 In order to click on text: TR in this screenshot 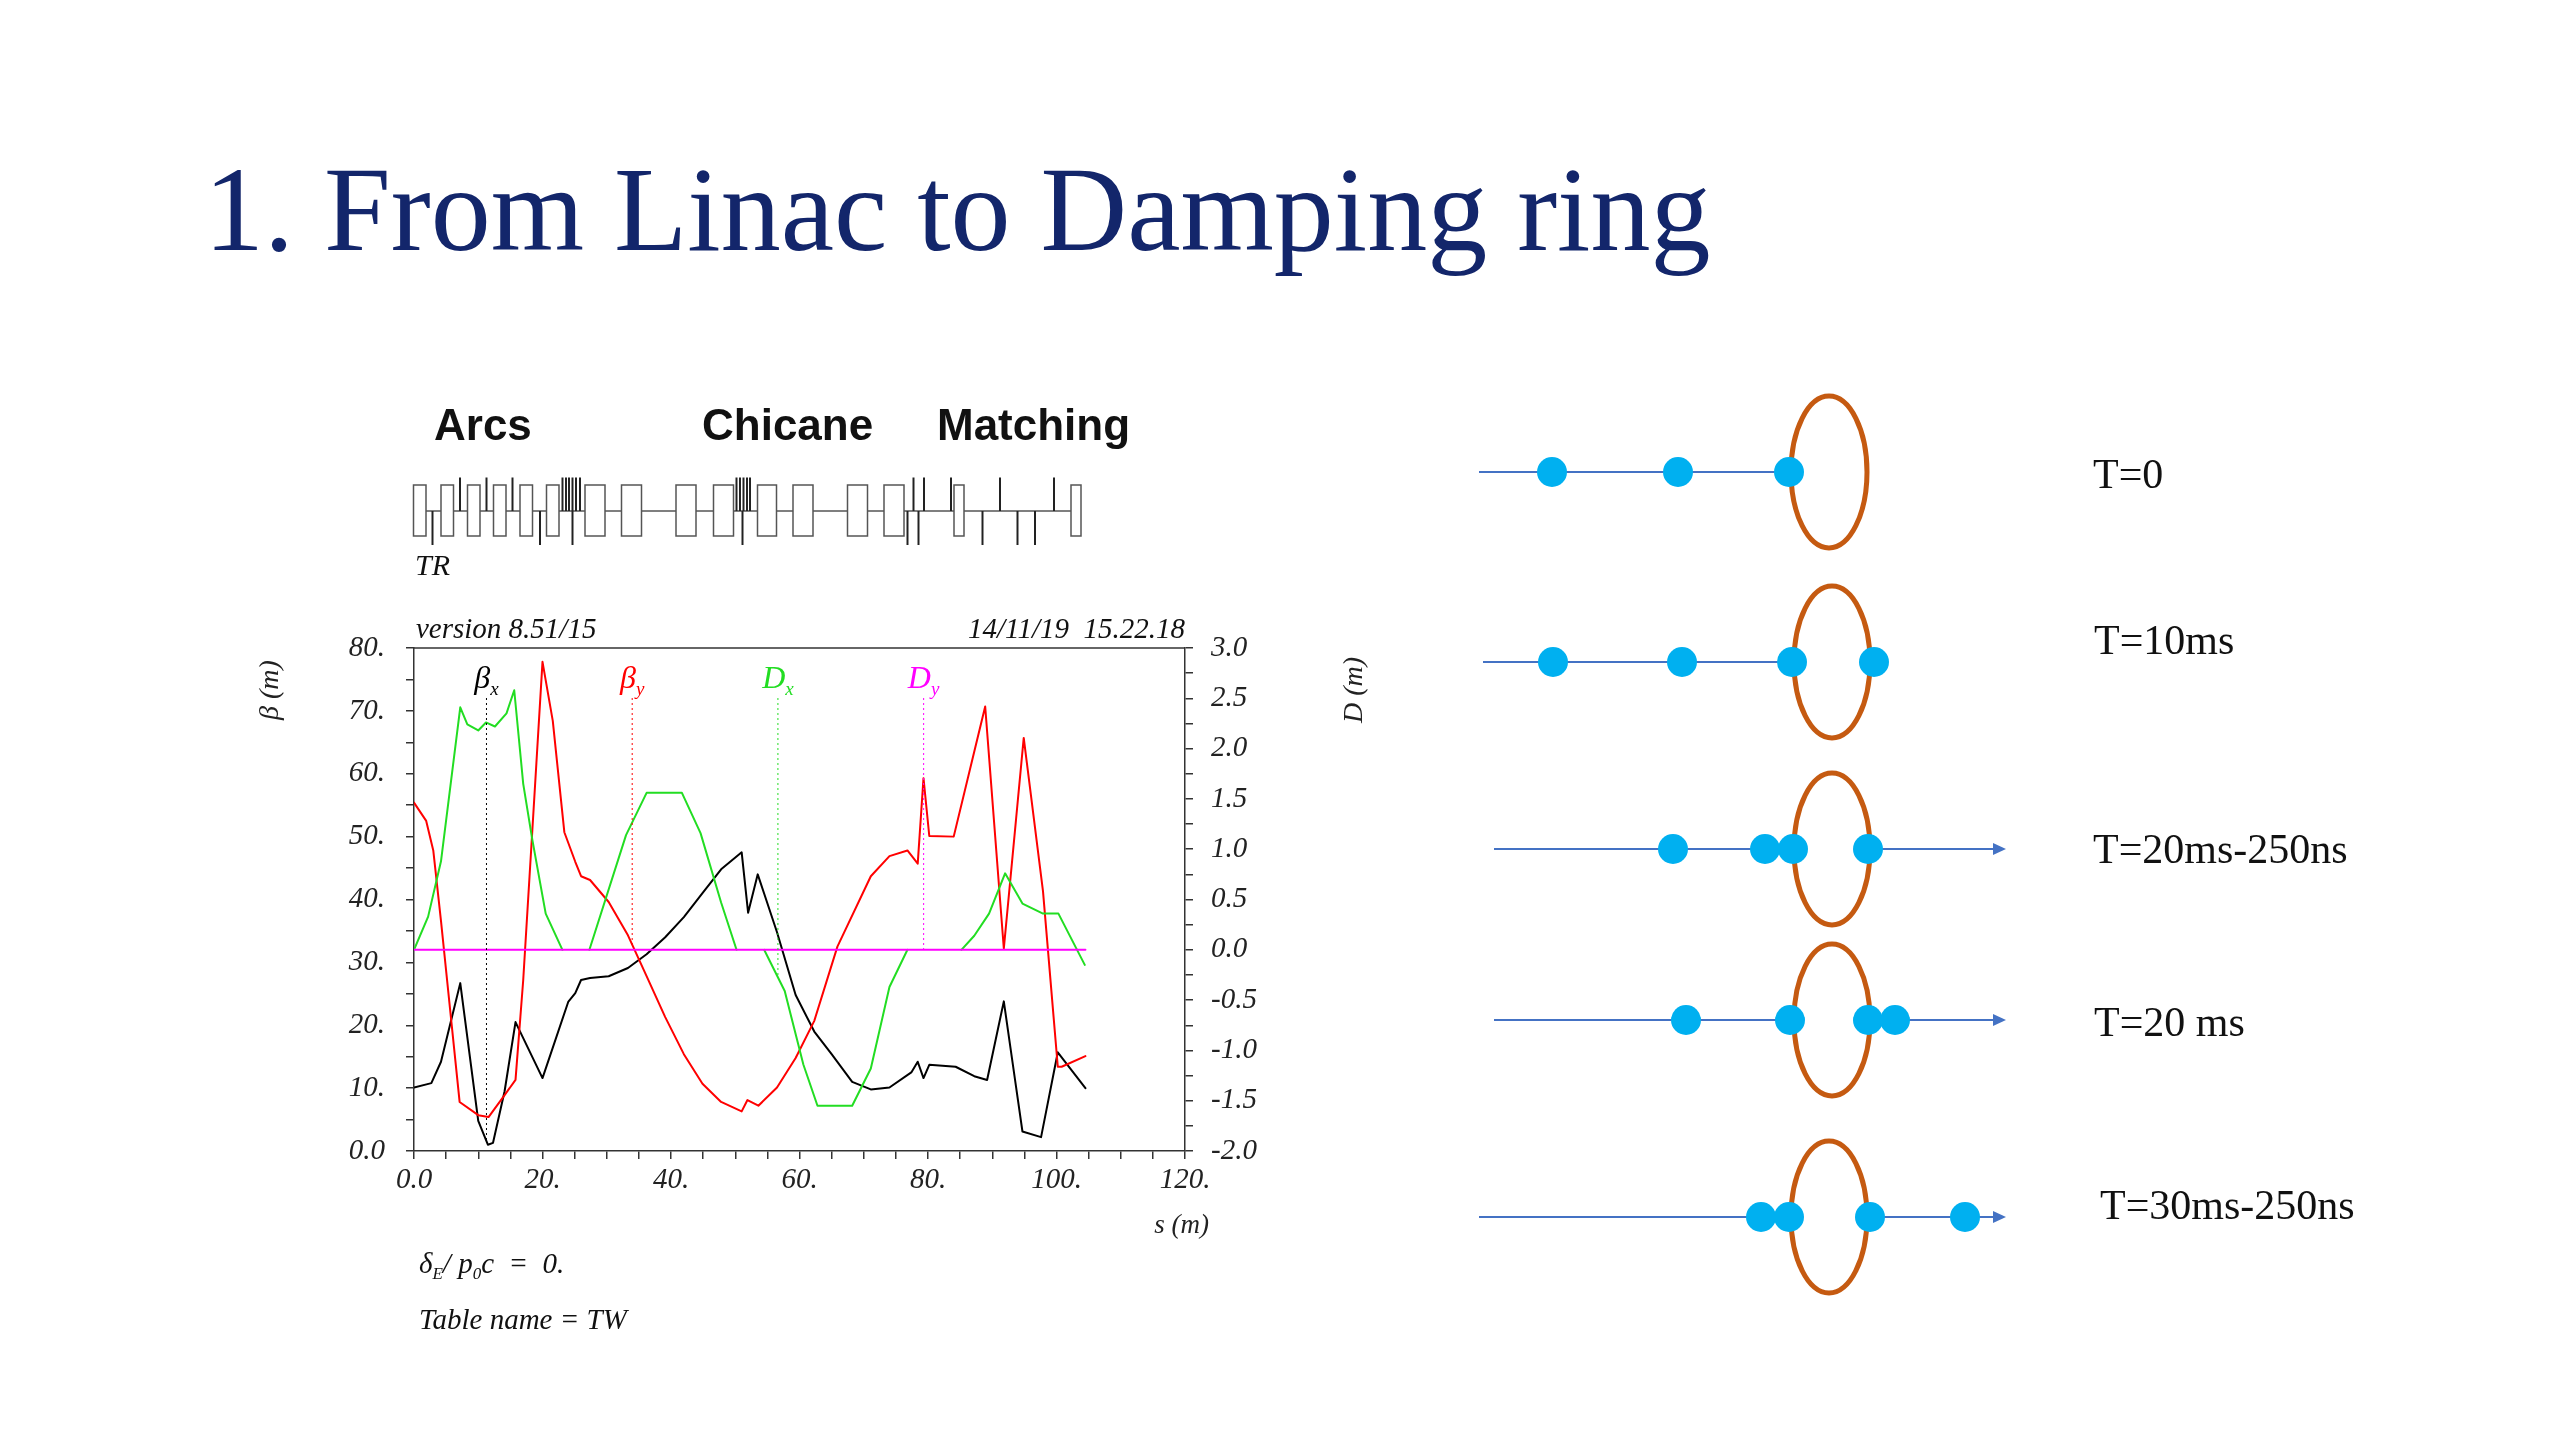, I will do `click(433, 564)`.